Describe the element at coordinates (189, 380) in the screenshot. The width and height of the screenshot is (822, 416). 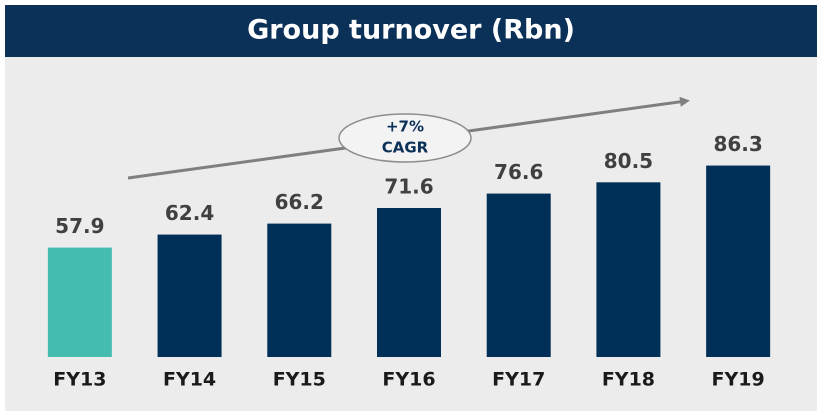
I see `x-tick-label: FY14` at that location.